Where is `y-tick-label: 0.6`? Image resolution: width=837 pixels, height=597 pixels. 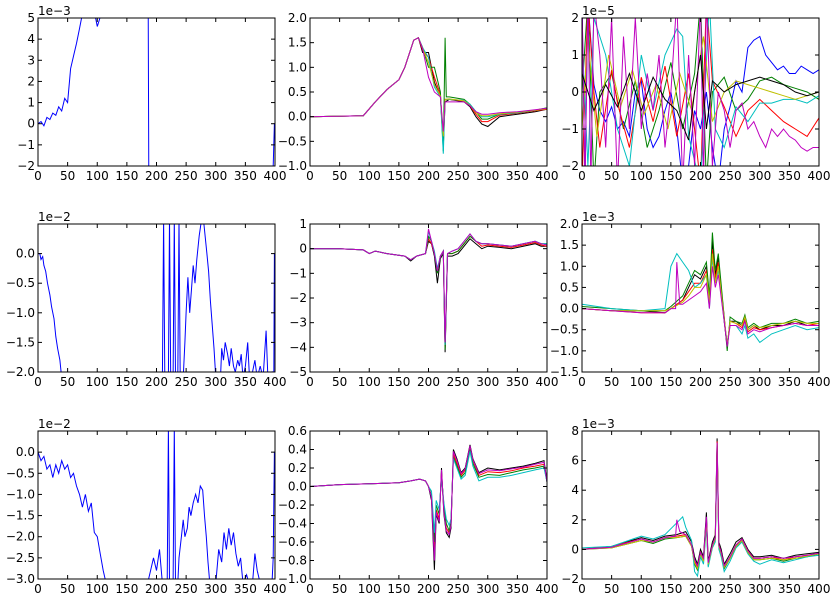 y-tick-label: 0.6 is located at coordinates (297, 431).